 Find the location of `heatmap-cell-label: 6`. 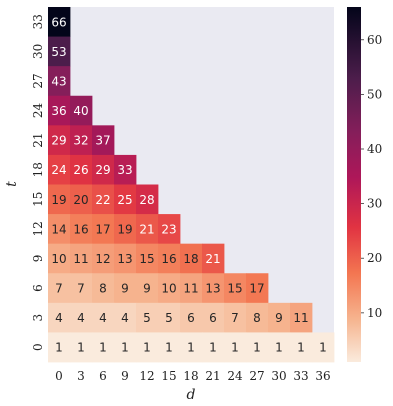

heatmap-cell-label: 6 is located at coordinates (213, 318).